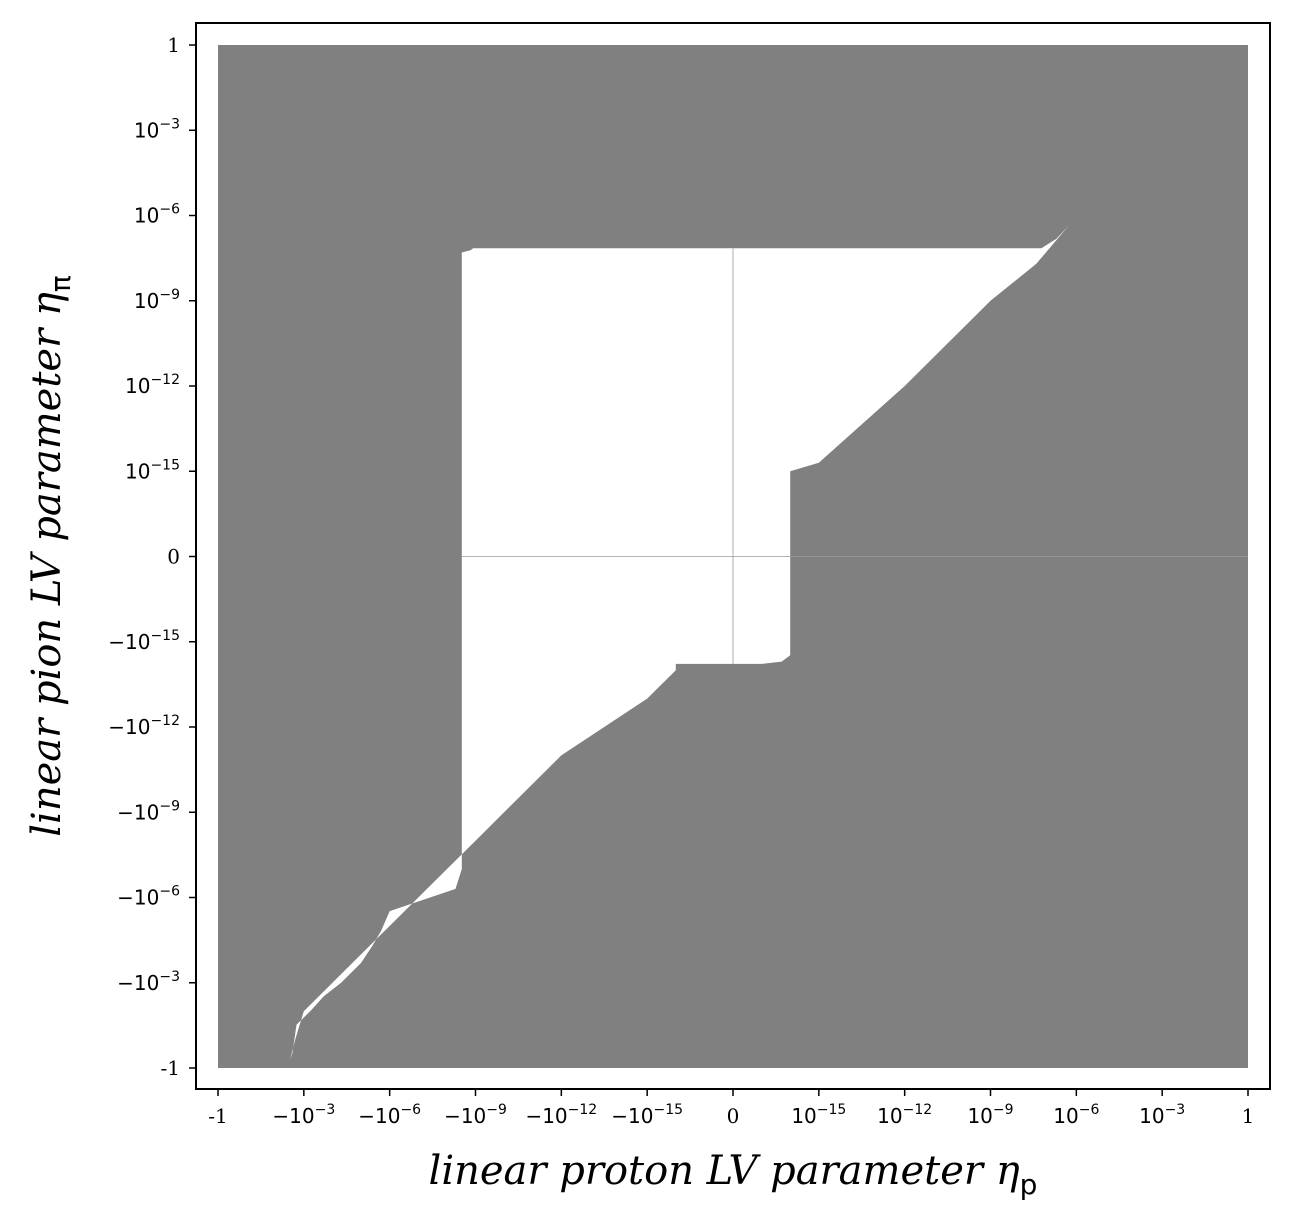 This screenshot has height=1226, width=1293. What do you see at coordinates (152, 385) in the screenshot?
I see `y-tick-label: 10⁻¹²` at bounding box center [152, 385].